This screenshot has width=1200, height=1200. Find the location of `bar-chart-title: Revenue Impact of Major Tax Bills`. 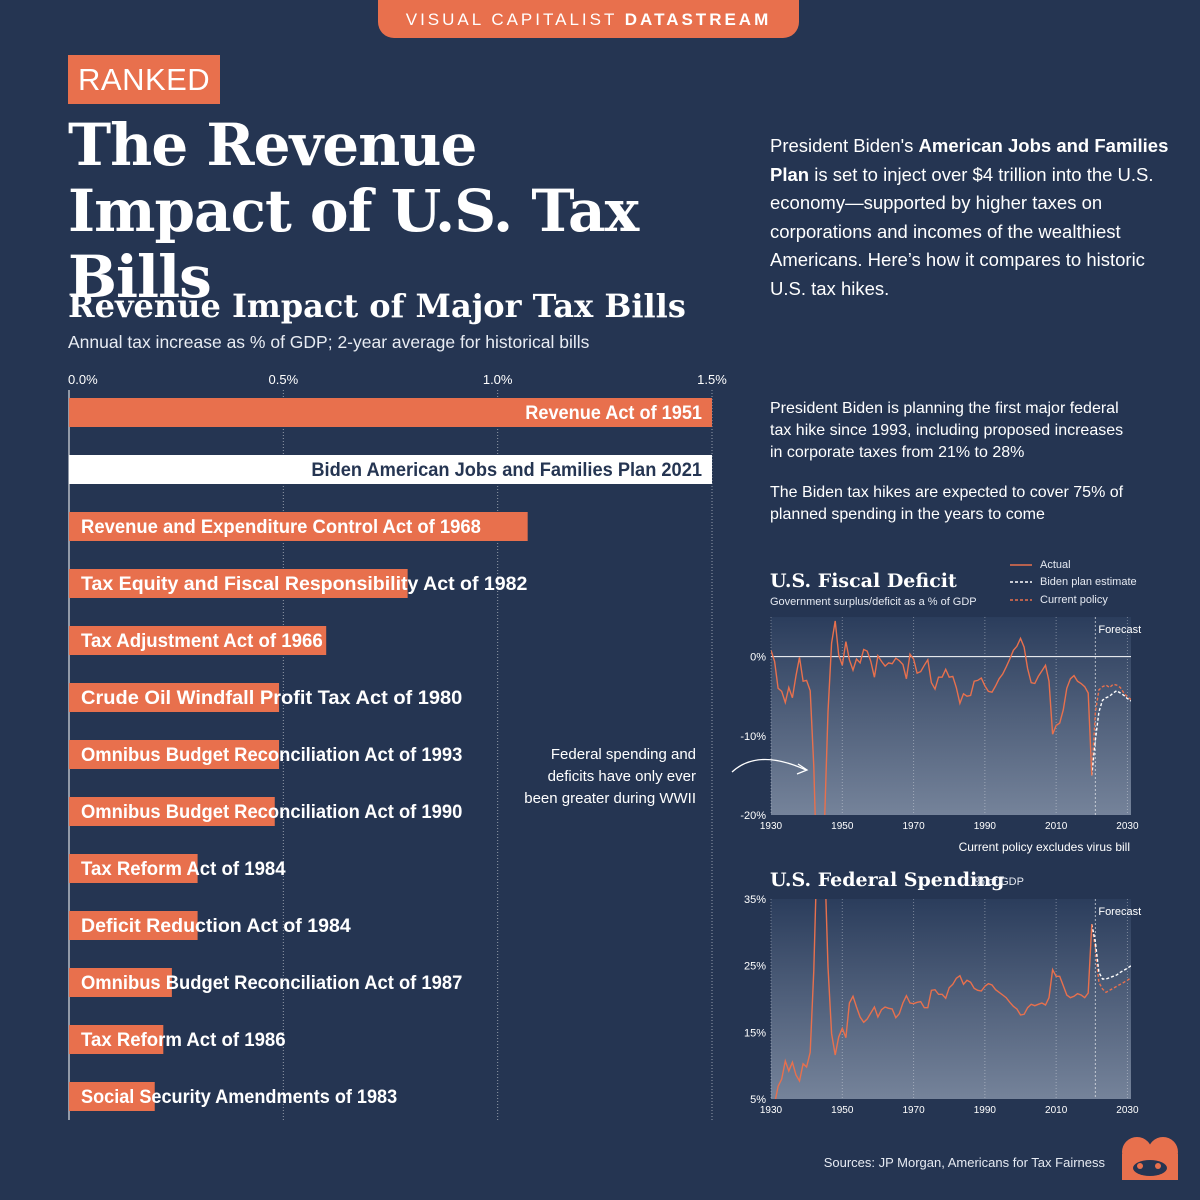

bar-chart-title: Revenue Impact of Major Tax Bills is located at coordinates (377, 306).